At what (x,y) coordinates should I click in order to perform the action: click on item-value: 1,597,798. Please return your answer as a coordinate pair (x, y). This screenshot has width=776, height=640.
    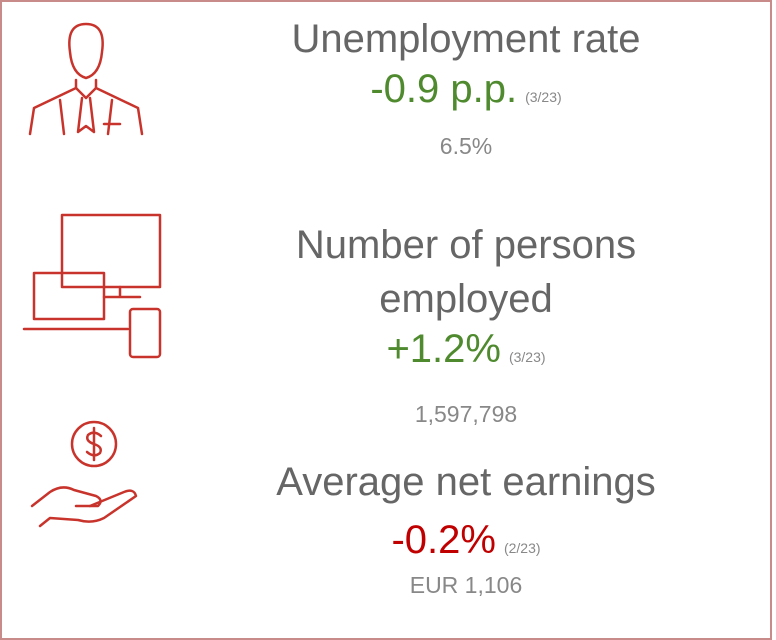
    Looking at the image, I should click on (466, 414).